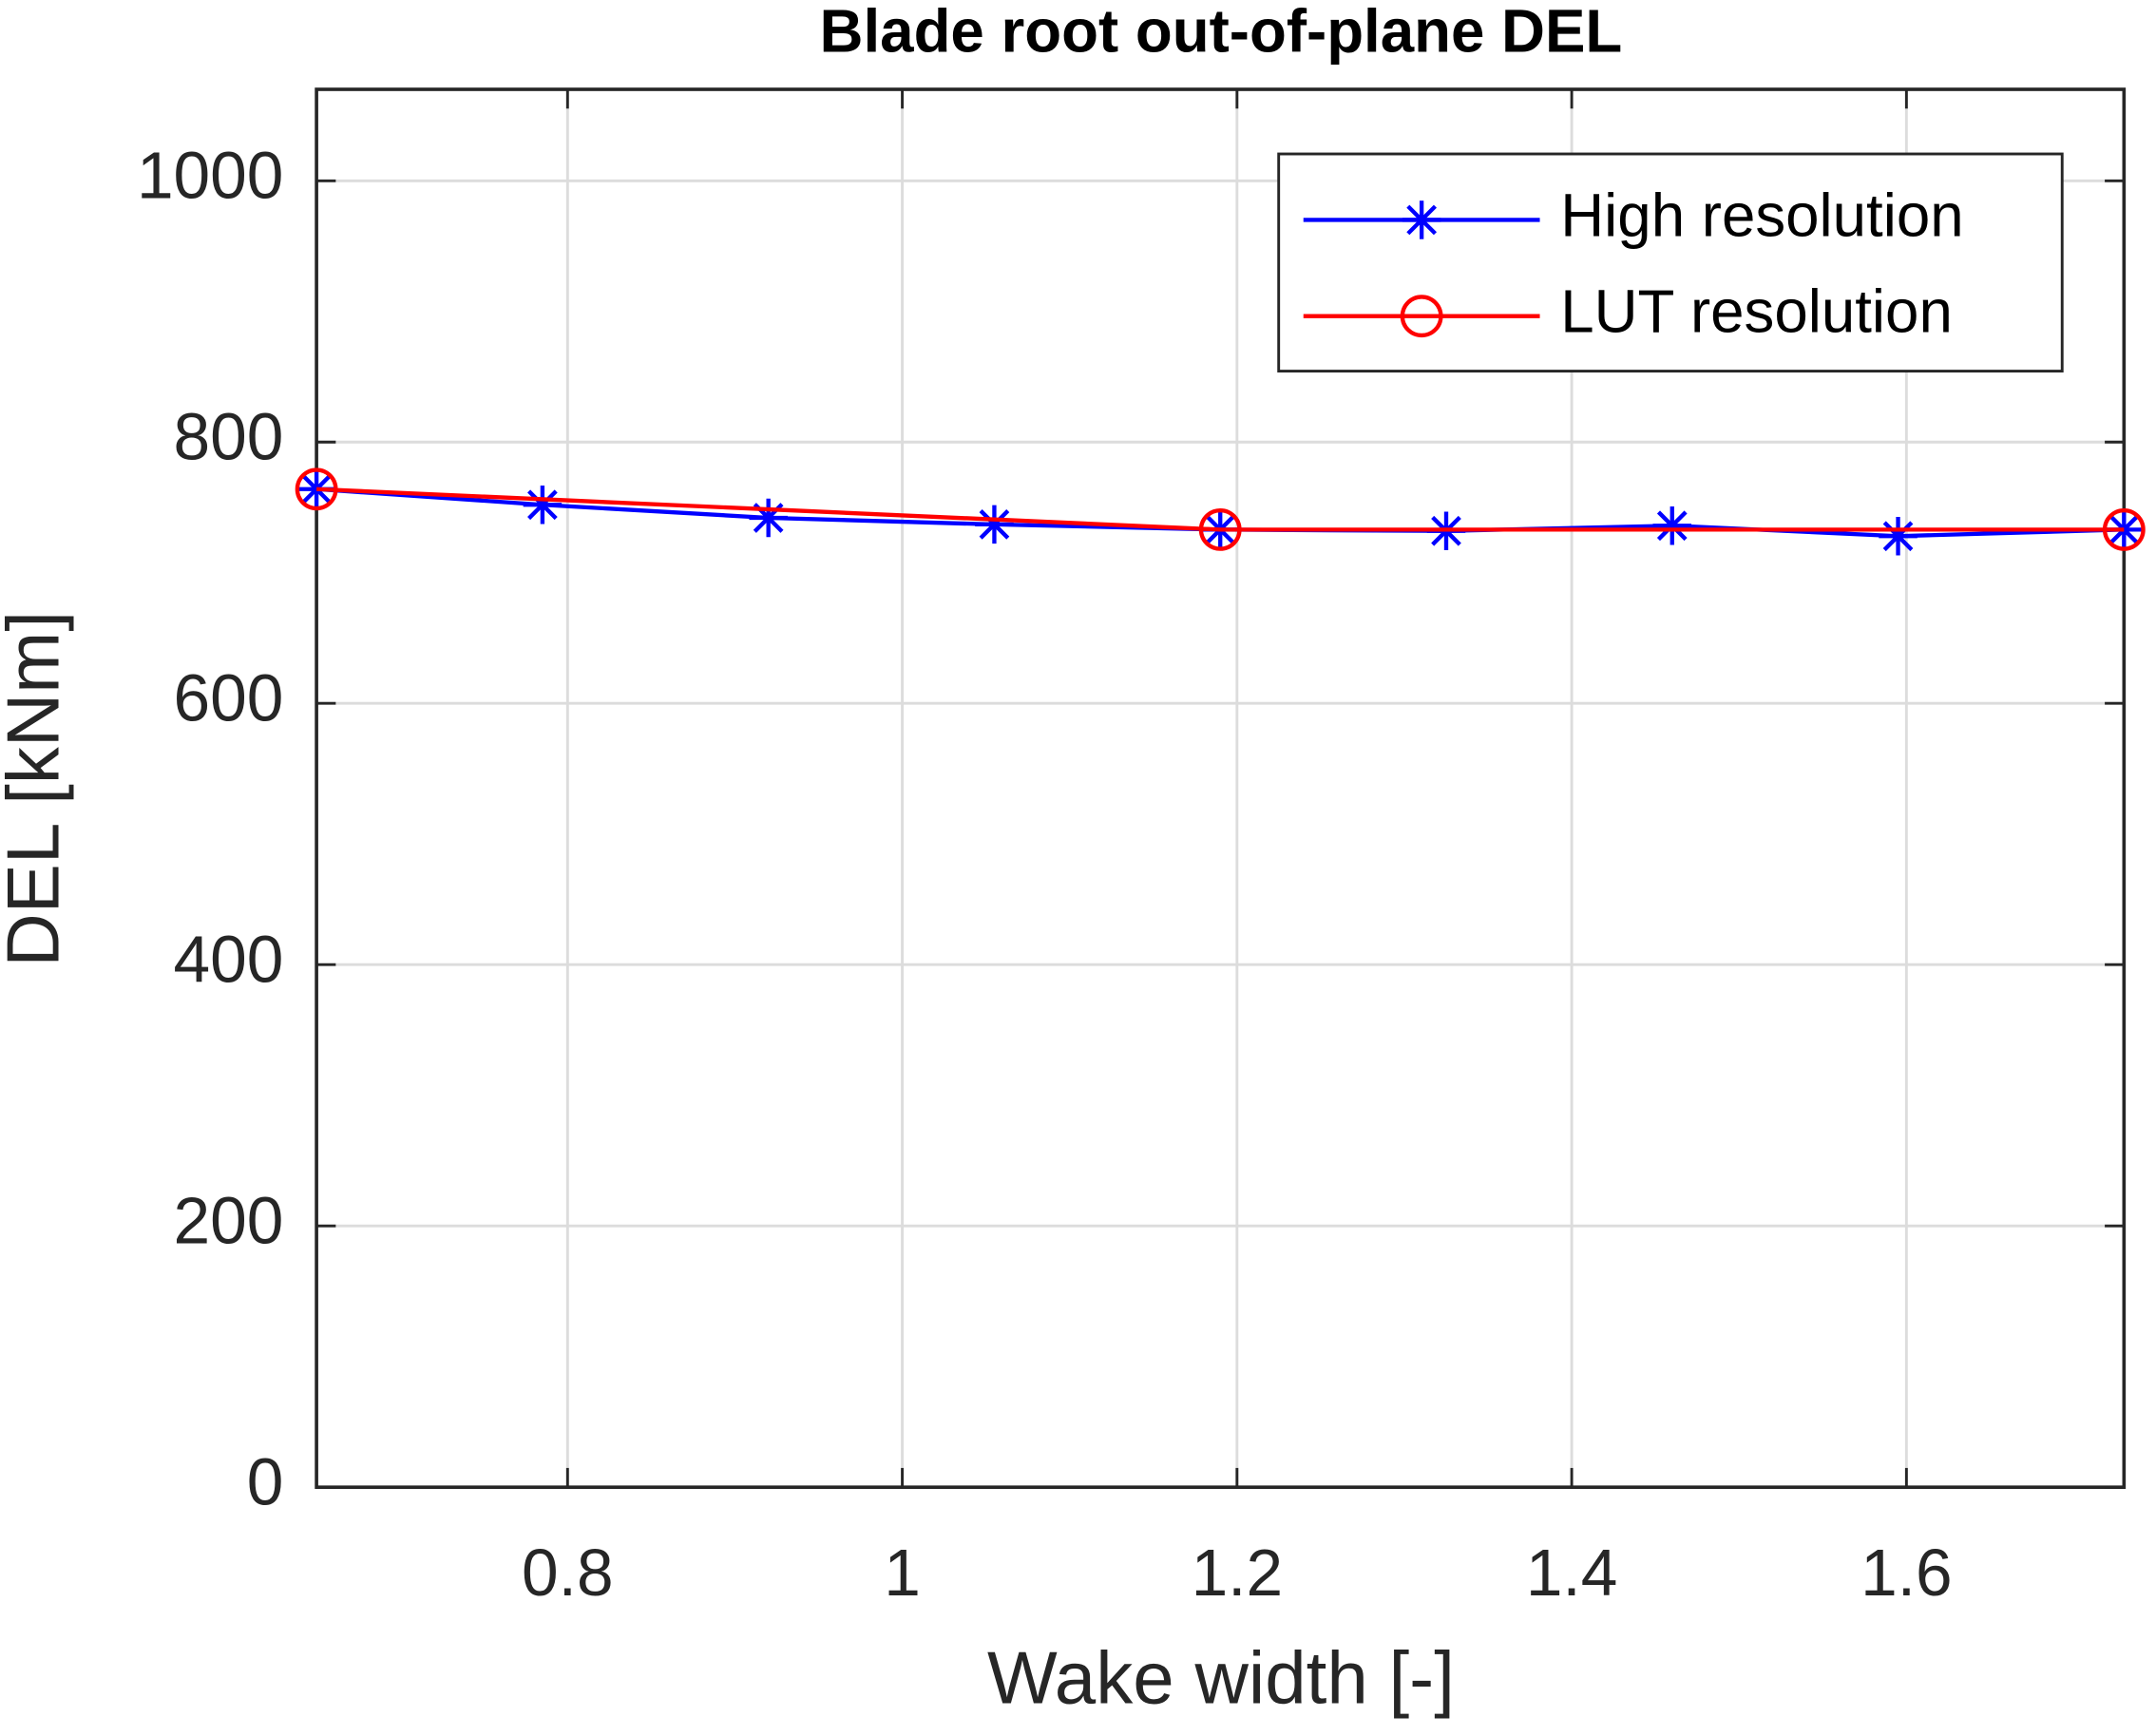 The image size is (2156, 1736). I want to click on legend-label: LUT resolution, so click(1756, 312).